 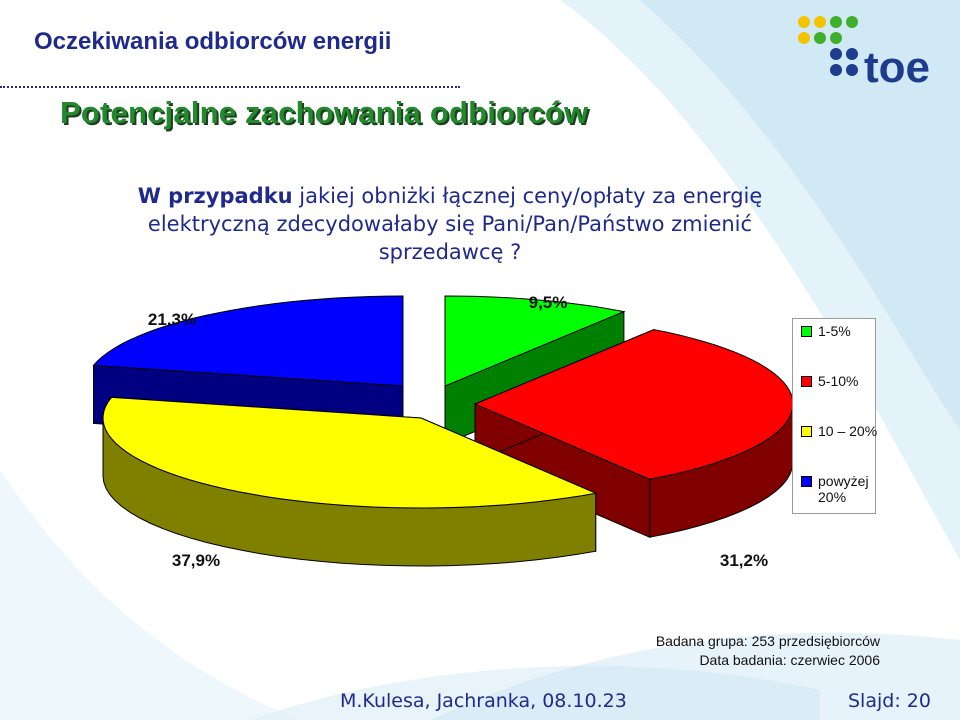 I want to click on survey-group: Badana grupa: 253 przedsiębiorców, so click(x=767, y=641).